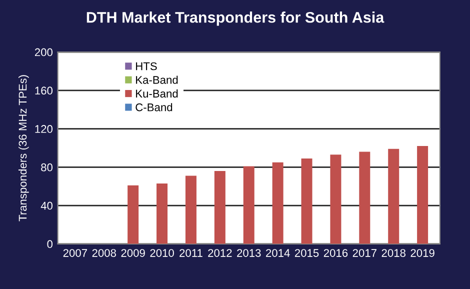 This screenshot has height=289, width=470. What do you see at coordinates (44, 90) in the screenshot?
I see `y-tick-label: 160` at bounding box center [44, 90].